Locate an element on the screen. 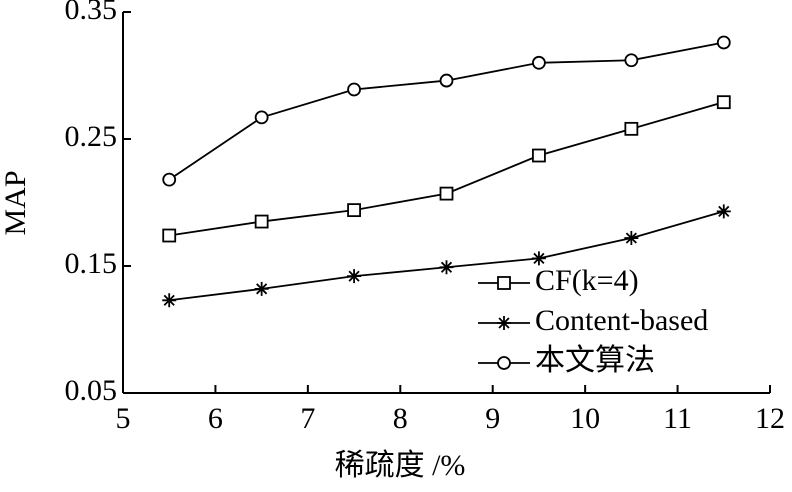 The width and height of the screenshot is (792, 492). legend-label: Content-based is located at coordinates (621, 320).